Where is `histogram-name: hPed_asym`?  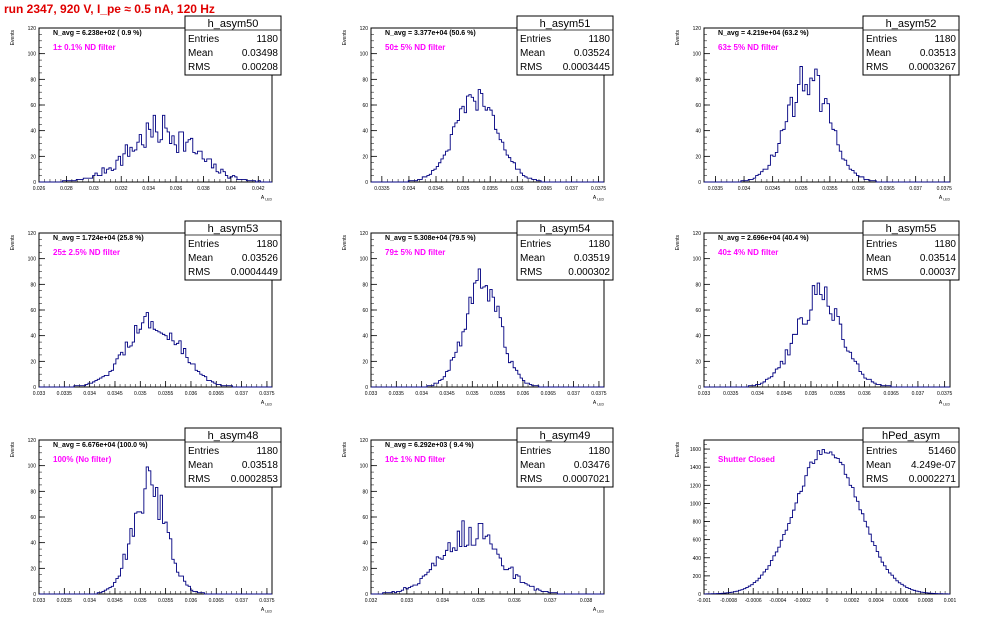 histogram-name: hPed_asym is located at coordinates (911, 436).